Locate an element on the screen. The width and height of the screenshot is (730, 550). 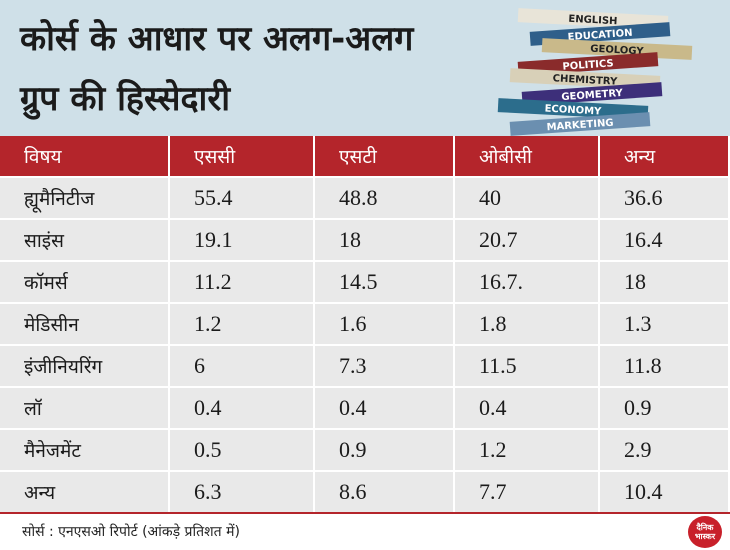
book-label: MARKETING is located at coordinates (580, 126).